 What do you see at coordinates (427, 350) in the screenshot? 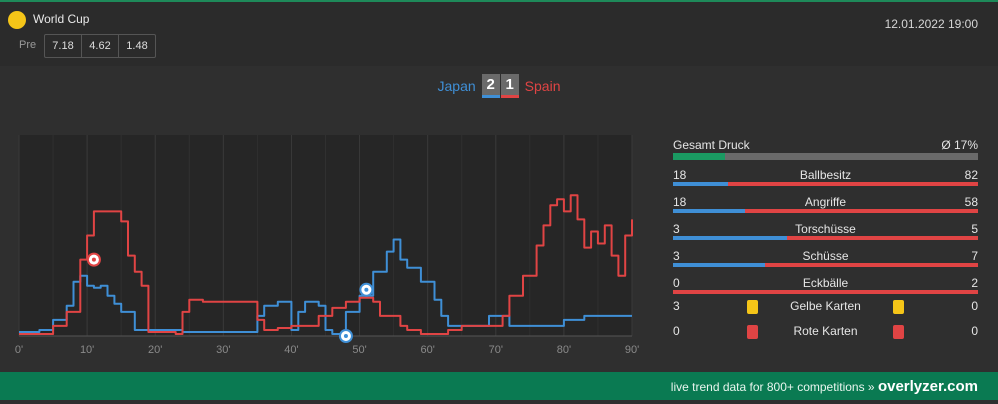
I see `x-tick-label: 60'` at bounding box center [427, 350].